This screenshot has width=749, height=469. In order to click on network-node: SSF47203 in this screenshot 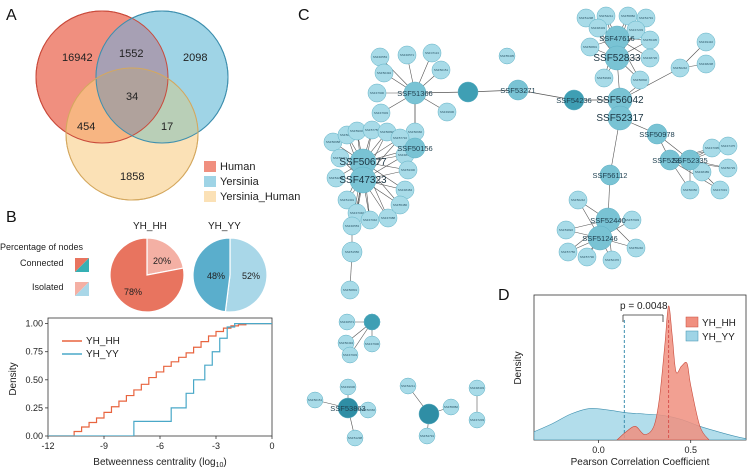, I will do `click(477, 420)`.